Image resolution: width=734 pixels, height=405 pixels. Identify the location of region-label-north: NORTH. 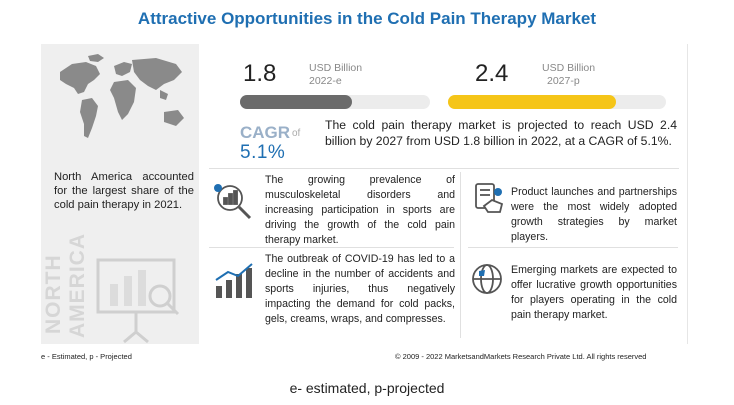
(54, 284).